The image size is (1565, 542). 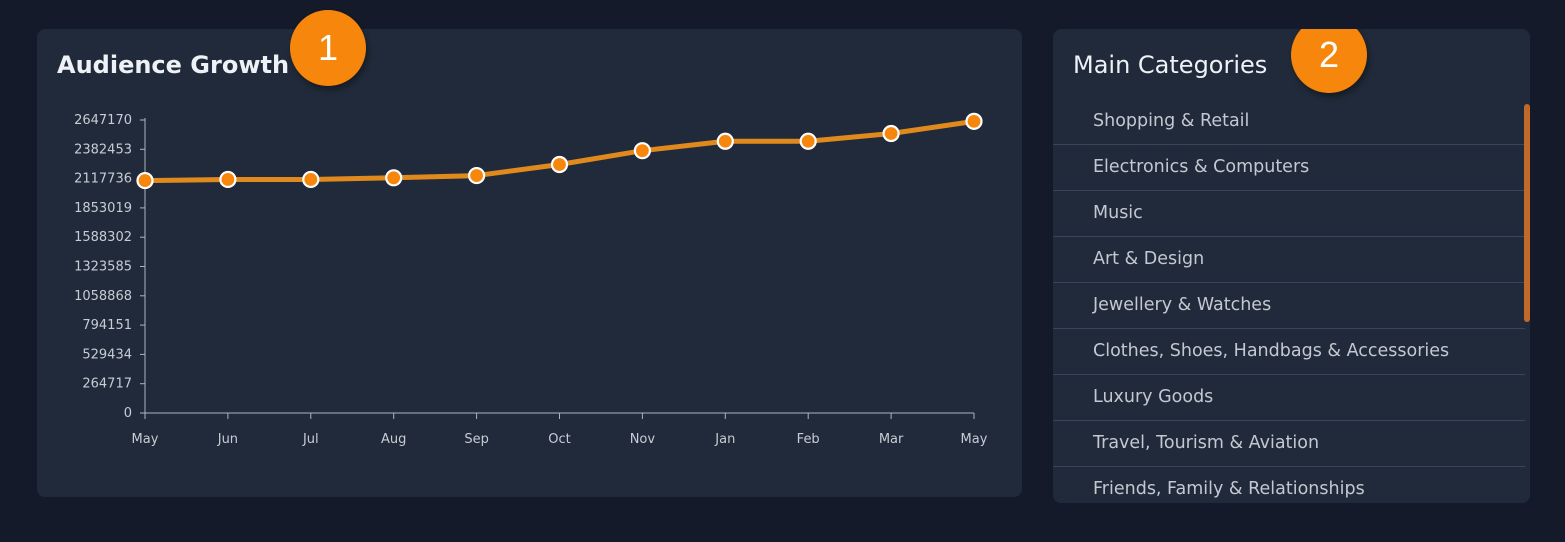 What do you see at coordinates (393, 439) in the screenshot?
I see `x-tick-label: Aug` at bounding box center [393, 439].